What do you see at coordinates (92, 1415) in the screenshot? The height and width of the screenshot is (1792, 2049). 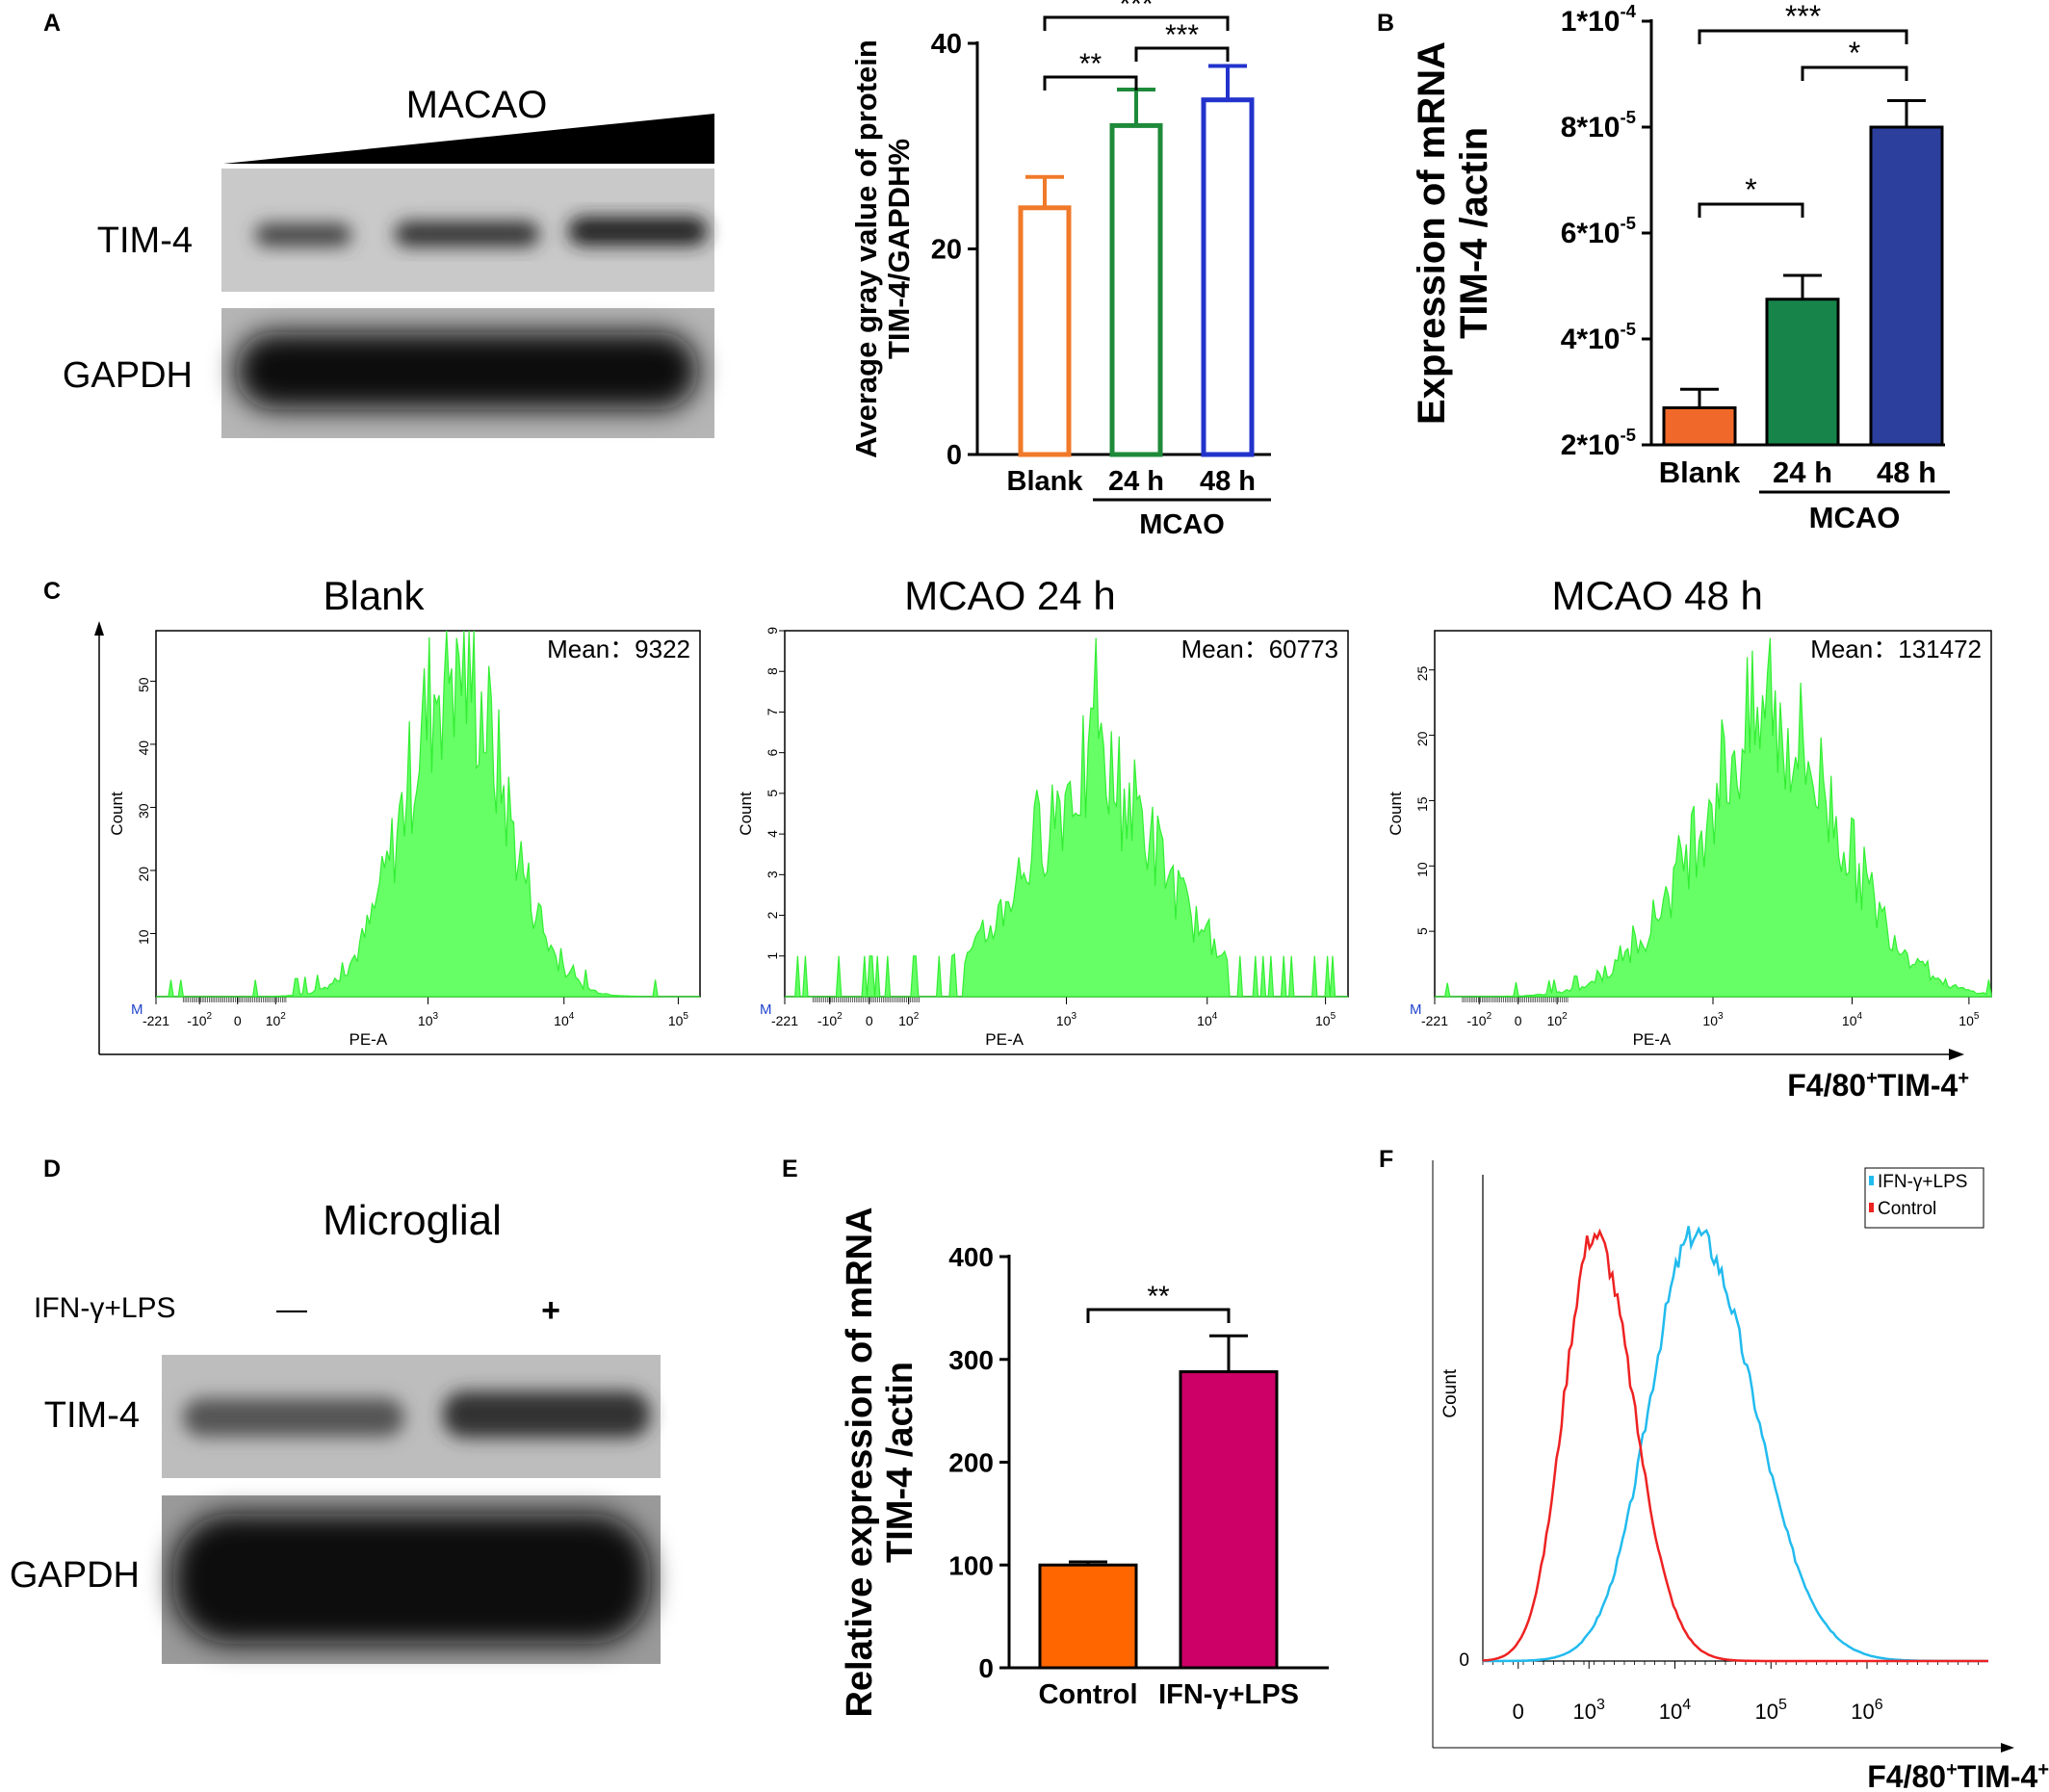 I see `blot-d-row-tim4: TIM-4` at bounding box center [92, 1415].